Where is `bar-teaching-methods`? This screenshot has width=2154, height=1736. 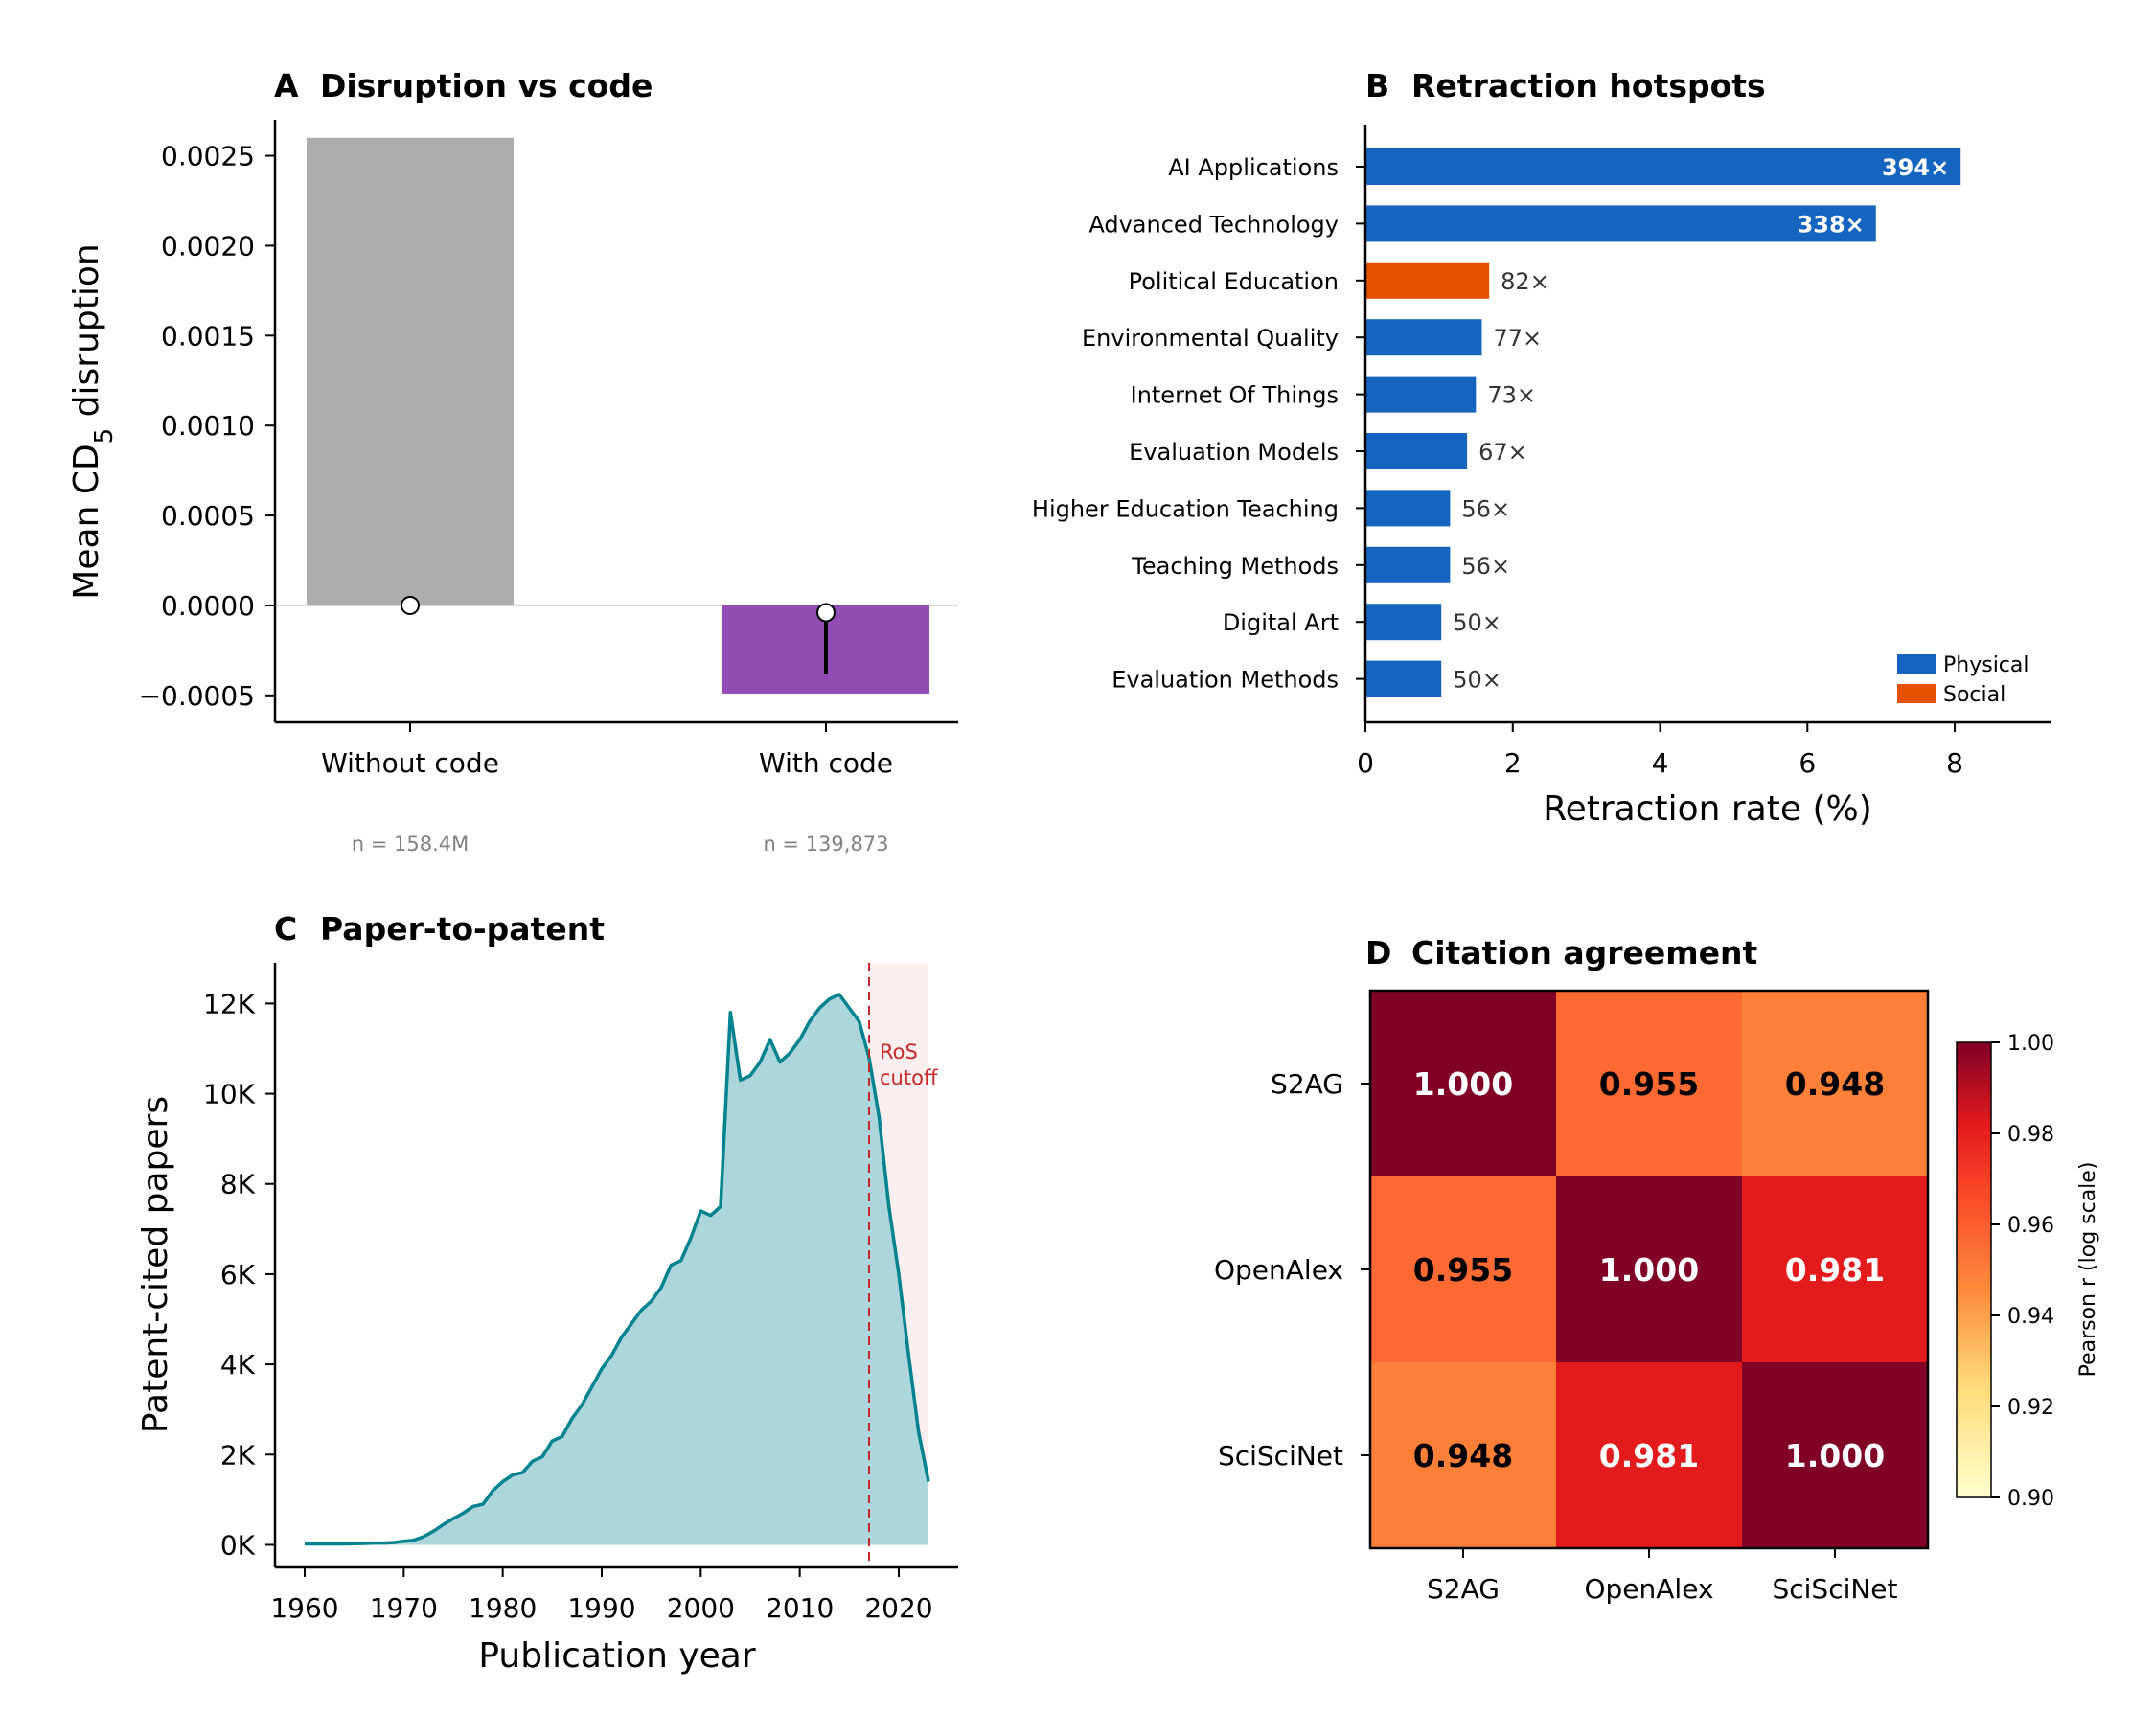 bar-teaching-methods is located at coordinates (1408, 564).